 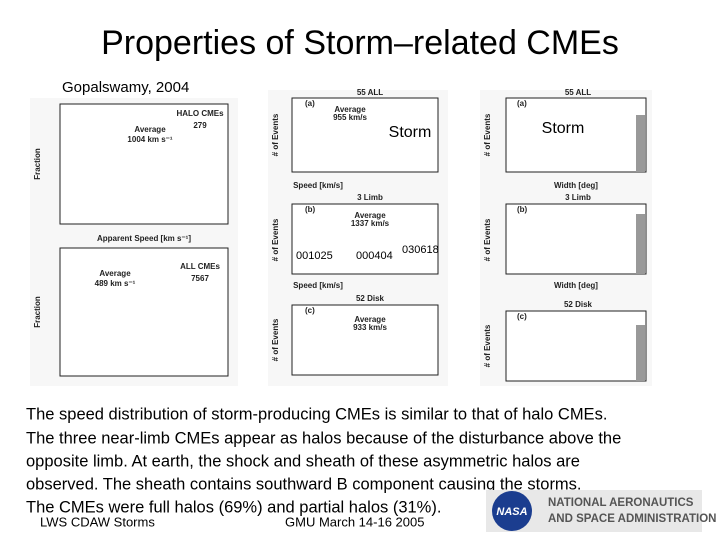 I want to click on panel-name: ALL CMEs, so click(x=200, y=266).